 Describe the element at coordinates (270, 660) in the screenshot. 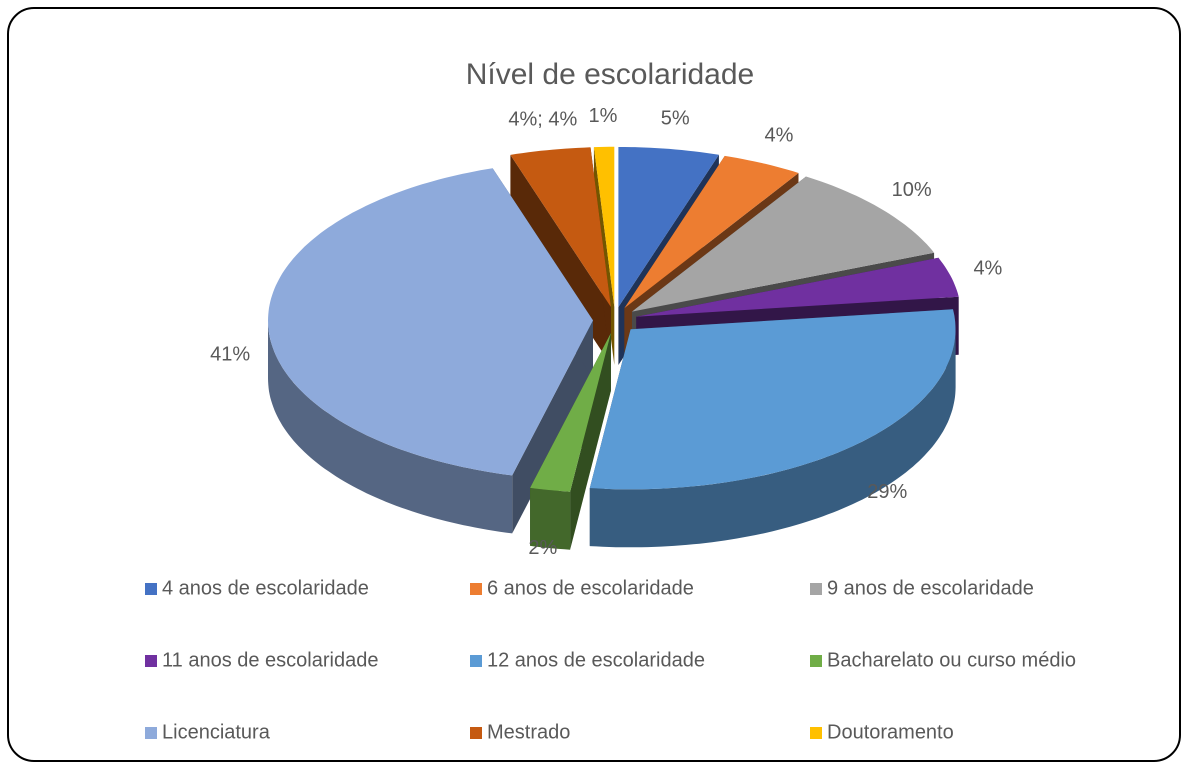

I see `legend-label: 11 anos de escolaridade` at that location.